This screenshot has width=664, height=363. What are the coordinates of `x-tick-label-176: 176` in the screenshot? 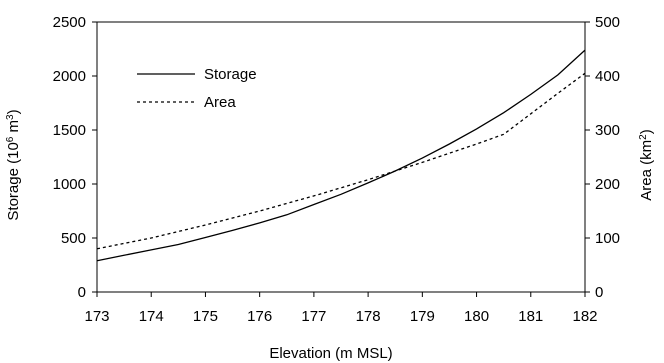 It's located at (259, 316).